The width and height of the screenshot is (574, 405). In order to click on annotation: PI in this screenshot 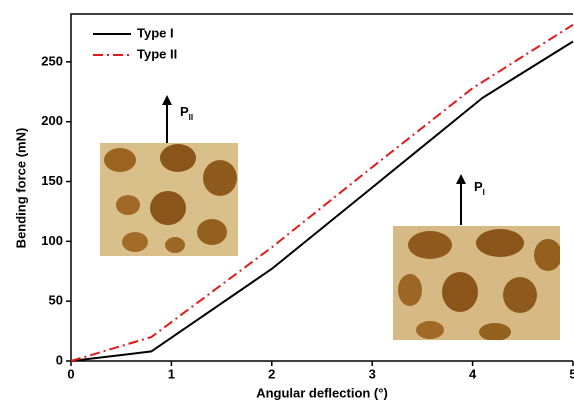, I will do `click(479, 188)`.